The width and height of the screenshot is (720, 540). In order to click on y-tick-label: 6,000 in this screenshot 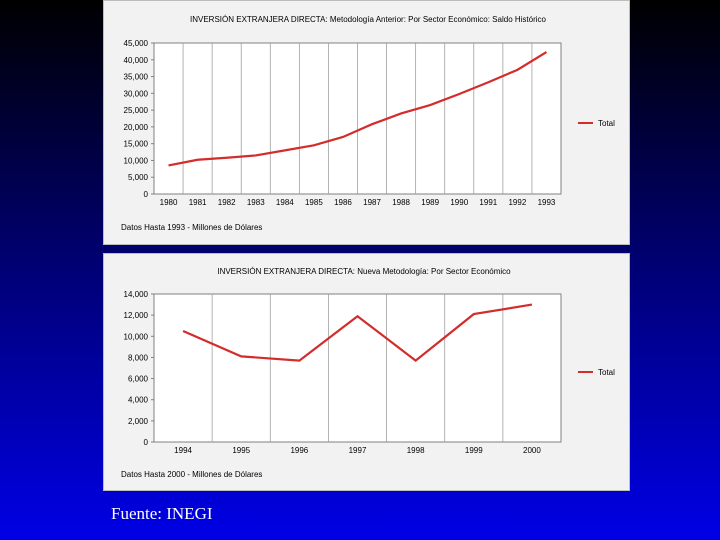, I will do `click(138, 379)`.